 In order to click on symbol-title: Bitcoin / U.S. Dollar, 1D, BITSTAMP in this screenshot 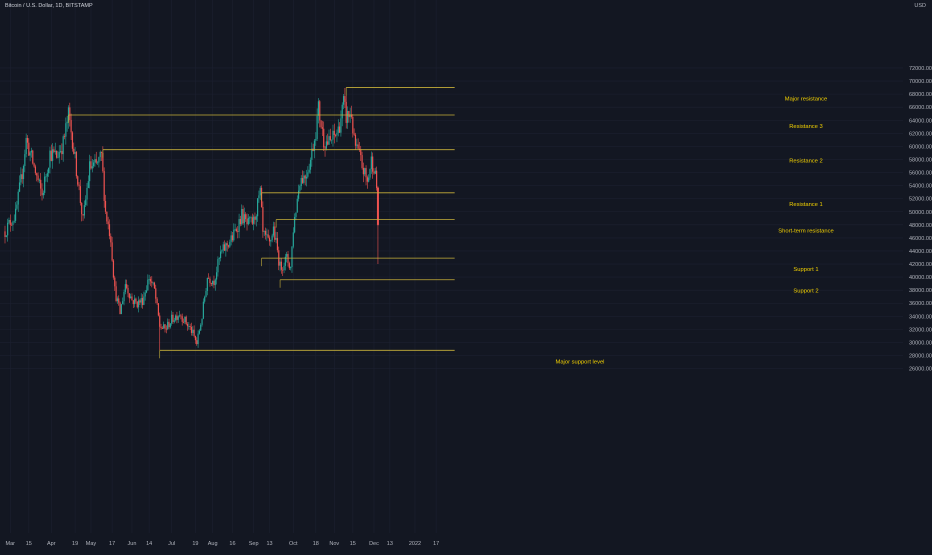, I will do `click(49, 6)`.